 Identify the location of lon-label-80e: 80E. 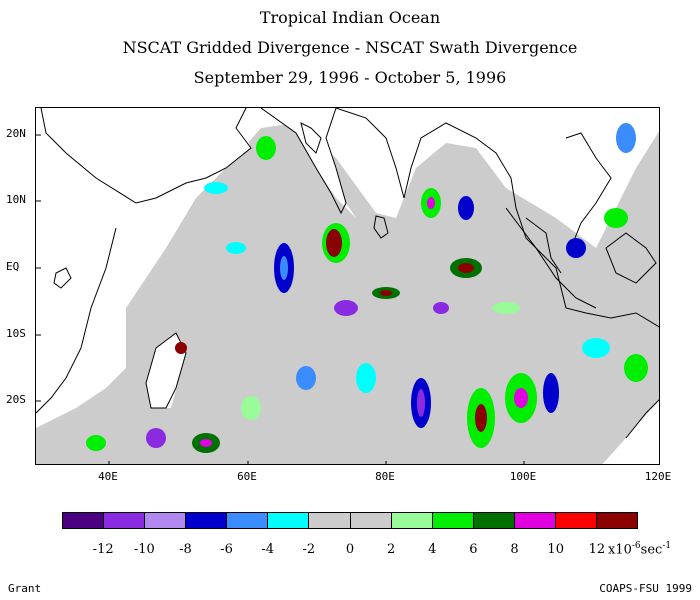
(385, 476).